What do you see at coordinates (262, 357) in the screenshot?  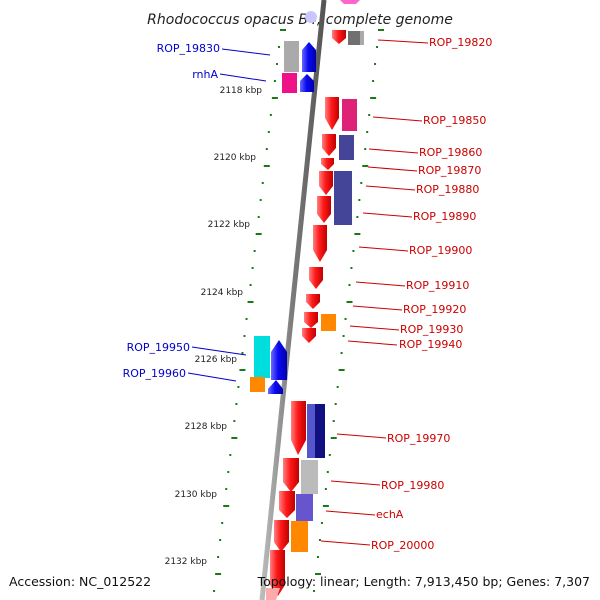 I see `feature-box-cyan` at bounding box center [262, 357].